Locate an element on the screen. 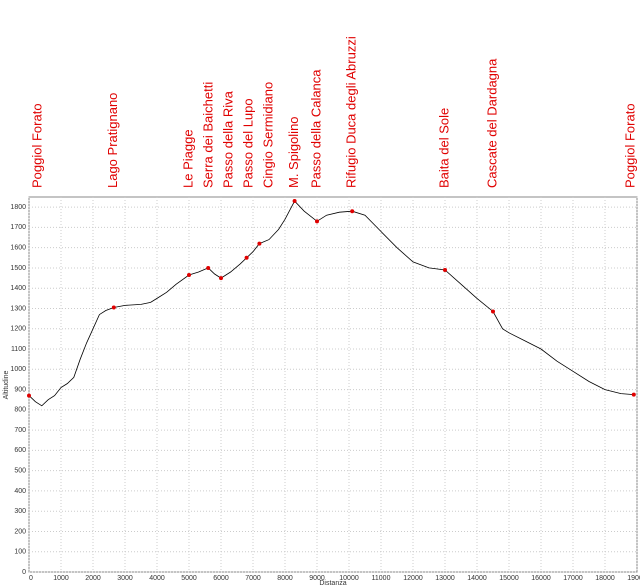  x-tick-label: 14000 is located at coordinates (477, 578).